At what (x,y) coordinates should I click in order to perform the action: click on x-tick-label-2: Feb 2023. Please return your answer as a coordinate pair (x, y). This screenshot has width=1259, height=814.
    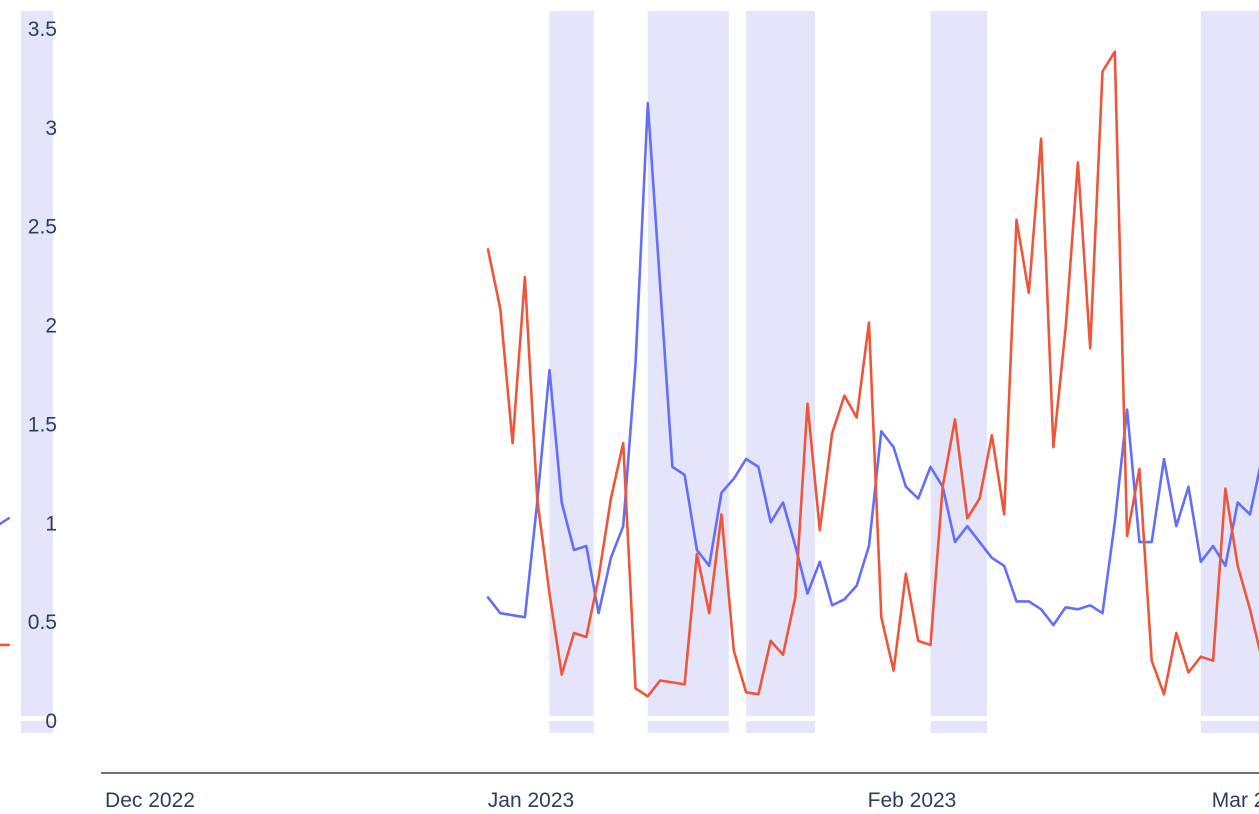
    Looking at the image, I should click on (912, 800).